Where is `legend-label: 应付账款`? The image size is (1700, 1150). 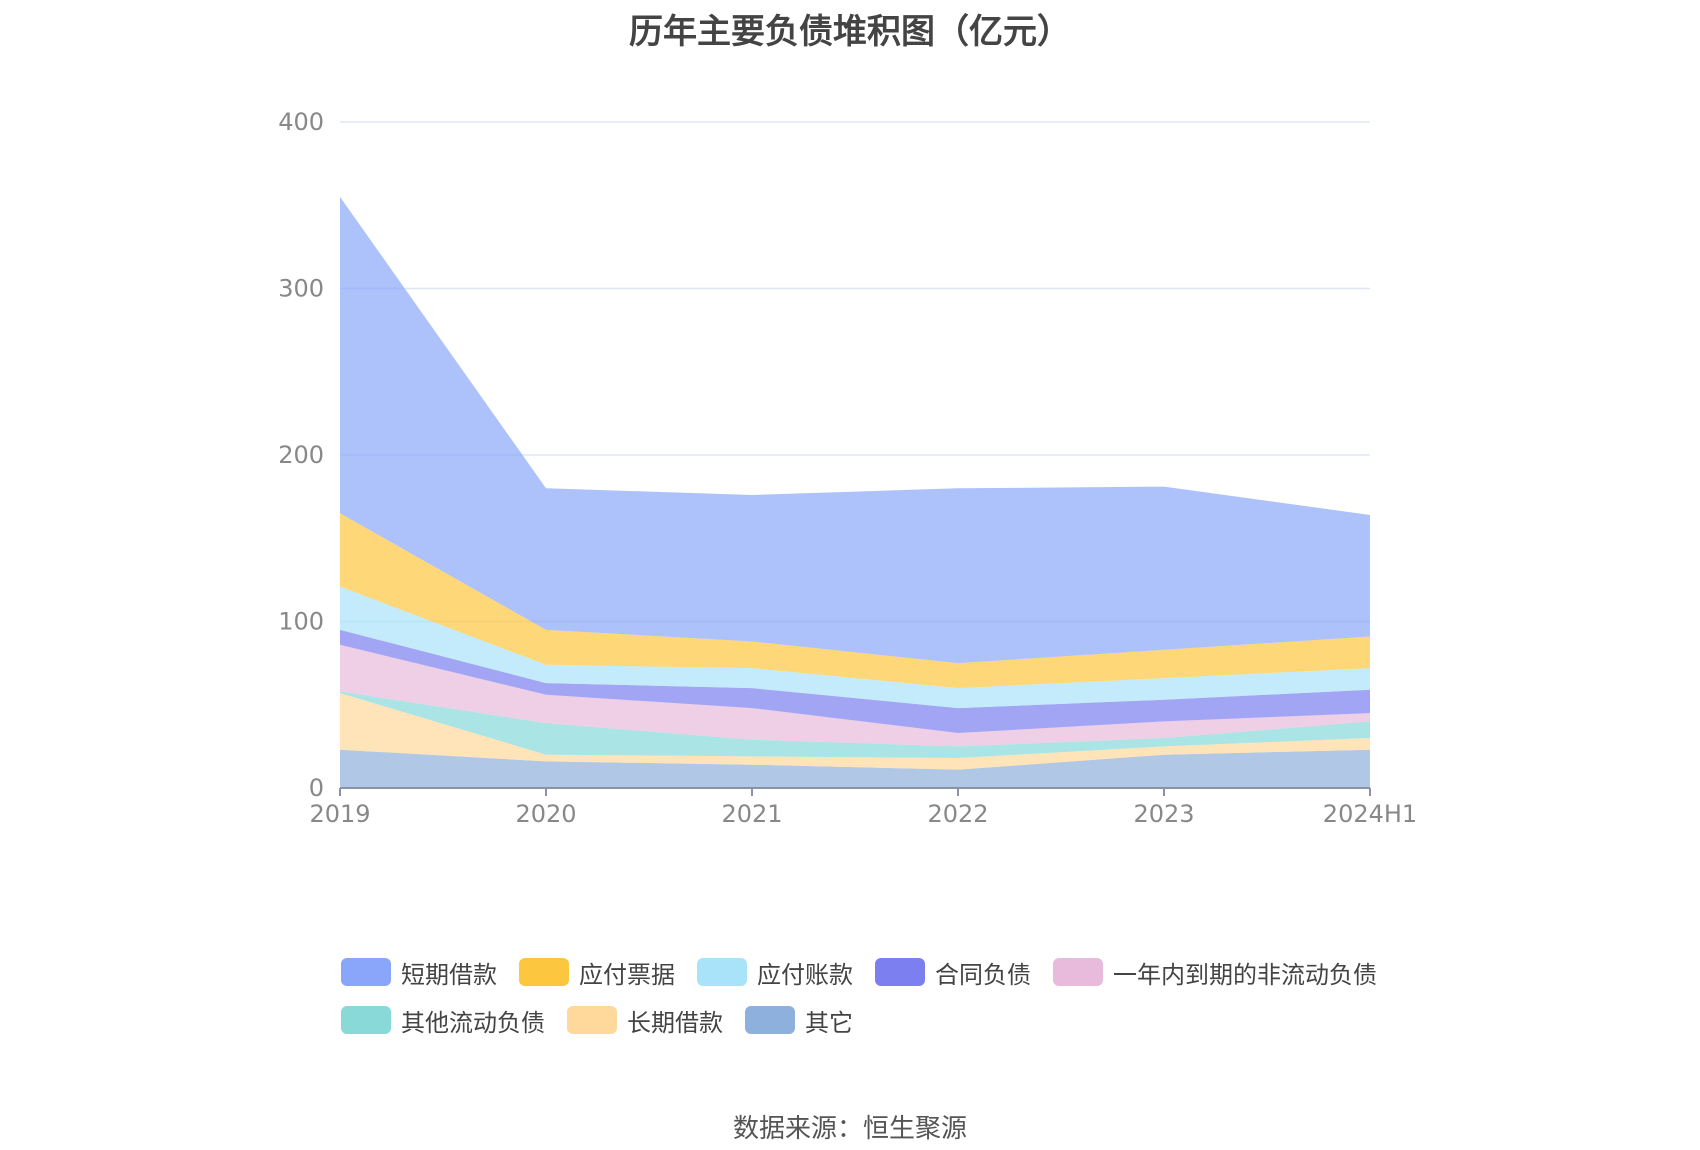
legend-label: 应付账款 is located at coordinates (805, 974).